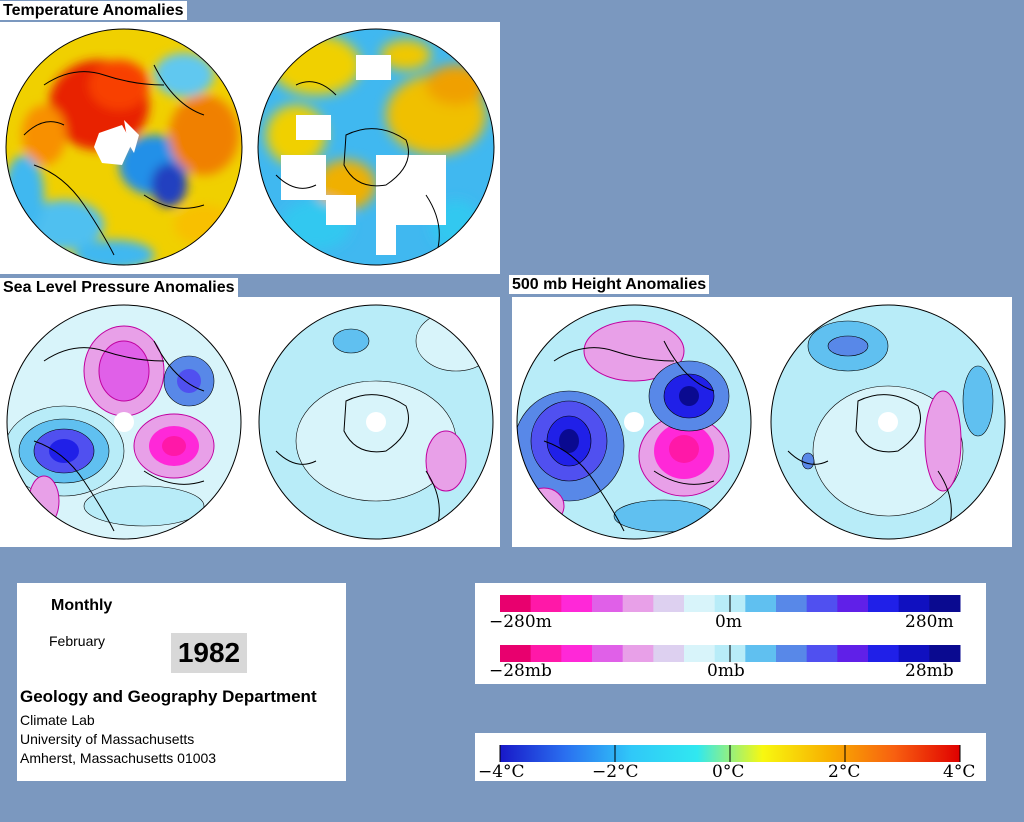  Describe the element at coordinates (93, 10) in the screenshot. I see `temperature-anomalies-title: Temperature Anomalies` at that location.